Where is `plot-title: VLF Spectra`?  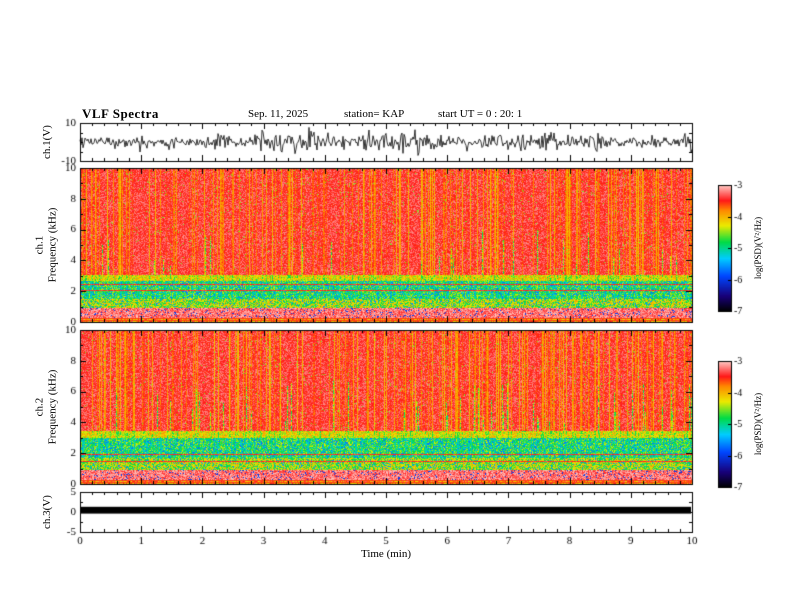 plot-title: VLF Spectra is located at coordinates (120, 113).